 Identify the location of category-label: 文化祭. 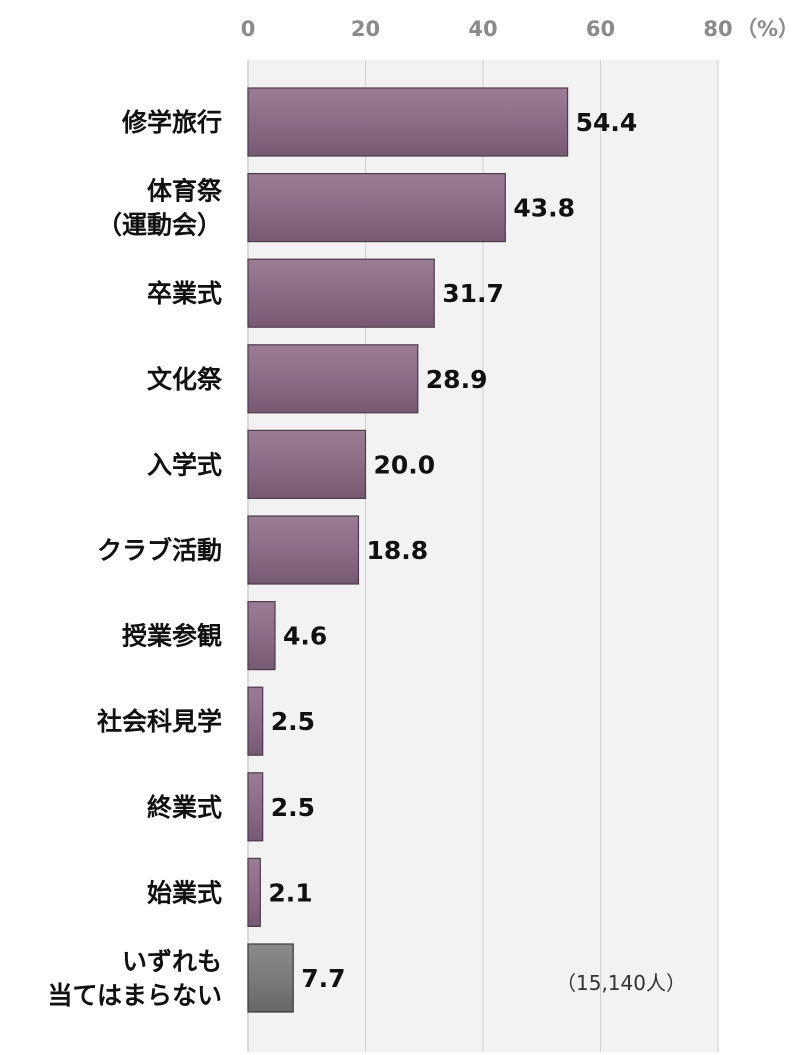
(185, 379).